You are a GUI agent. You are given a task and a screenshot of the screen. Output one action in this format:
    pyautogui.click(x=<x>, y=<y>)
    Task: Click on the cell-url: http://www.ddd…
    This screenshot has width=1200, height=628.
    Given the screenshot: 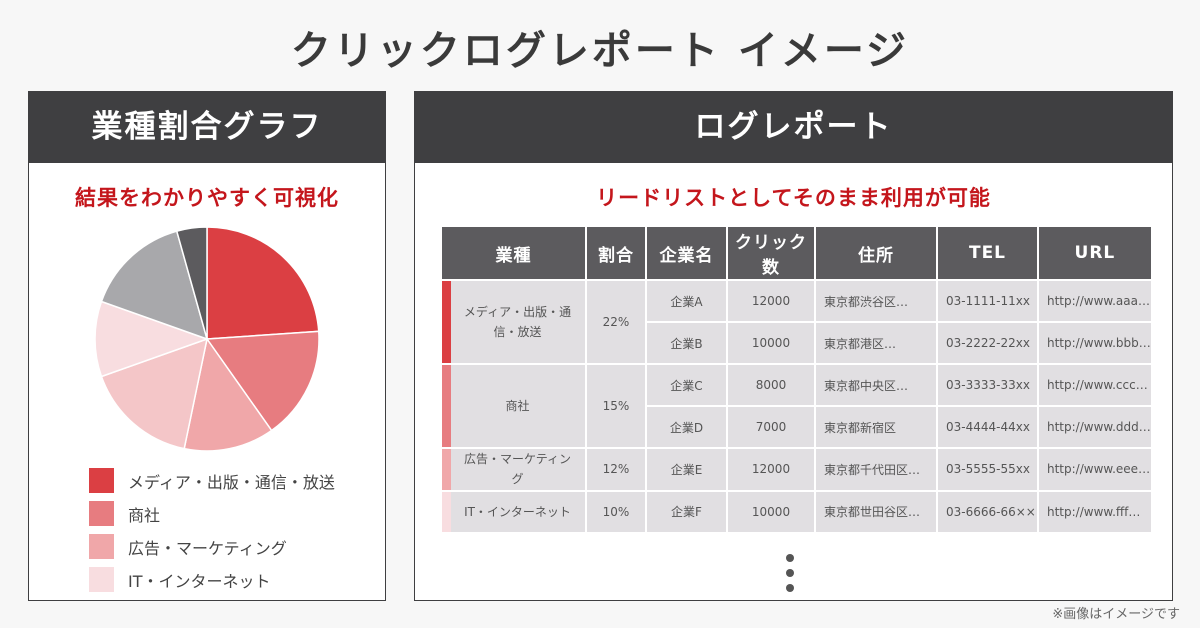 What is the action you would take?
    pyautogui.click(x=1095, y=427)
    